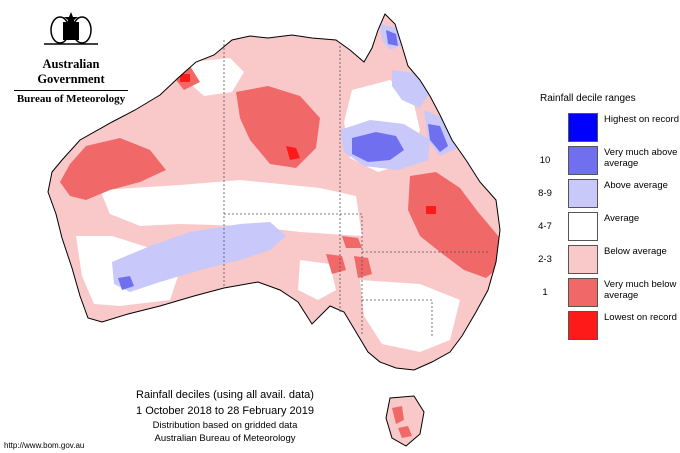 This screenshot has height=453, width=680. What do you see at coordinates (605, 128) in the screenshot?
I see `legend-row-highest: Highest on record` at bounding box center [605, 128].